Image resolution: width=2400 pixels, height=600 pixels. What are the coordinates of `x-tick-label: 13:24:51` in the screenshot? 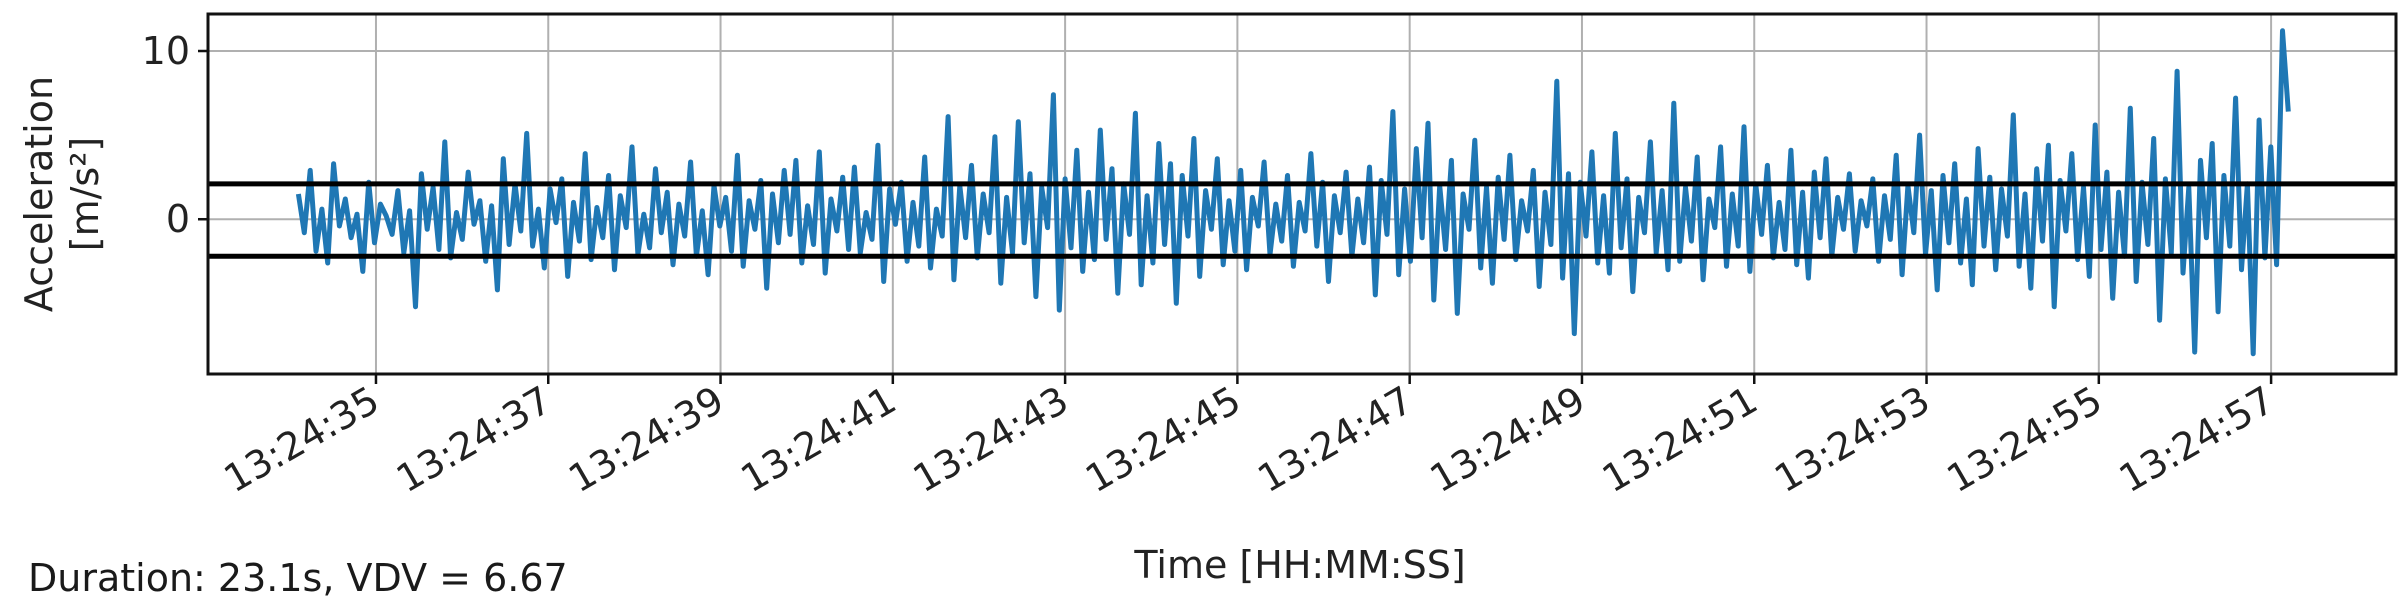 It's located at (1680, 439).